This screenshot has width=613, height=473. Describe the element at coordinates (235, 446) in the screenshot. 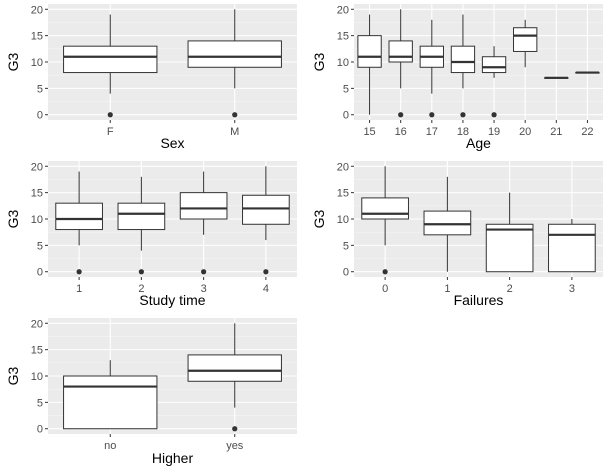

I see `x-tick-label: yes` at that location.